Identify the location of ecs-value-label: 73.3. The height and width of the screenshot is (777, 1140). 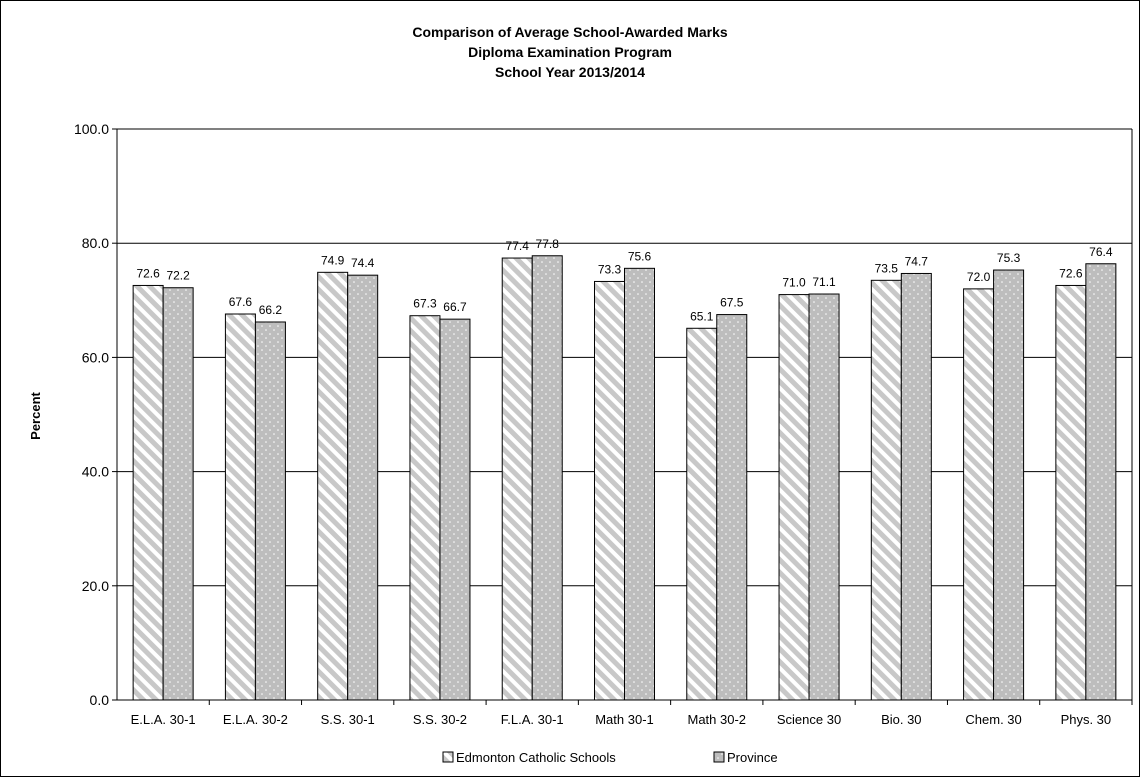
(610, 269).